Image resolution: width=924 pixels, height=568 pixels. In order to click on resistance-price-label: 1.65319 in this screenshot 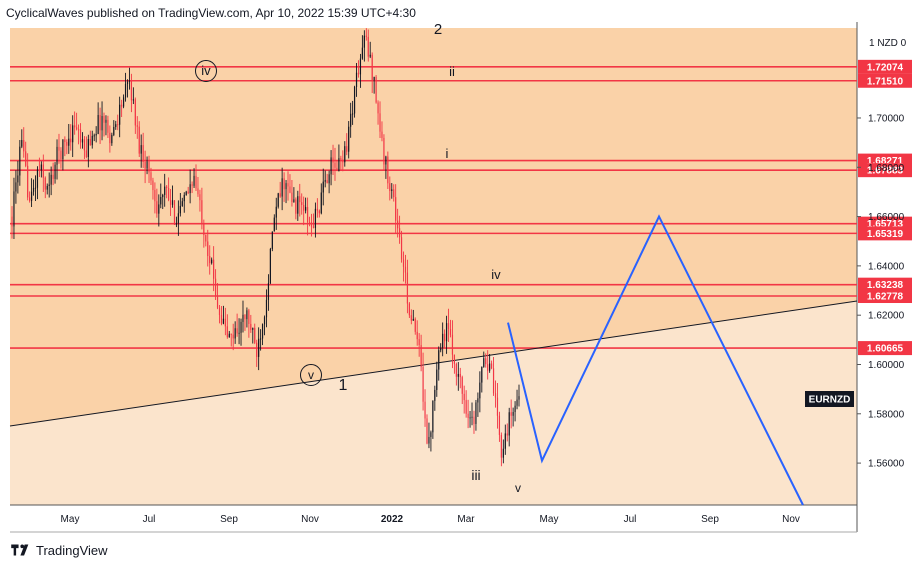, I will do `click(885, 234)`.